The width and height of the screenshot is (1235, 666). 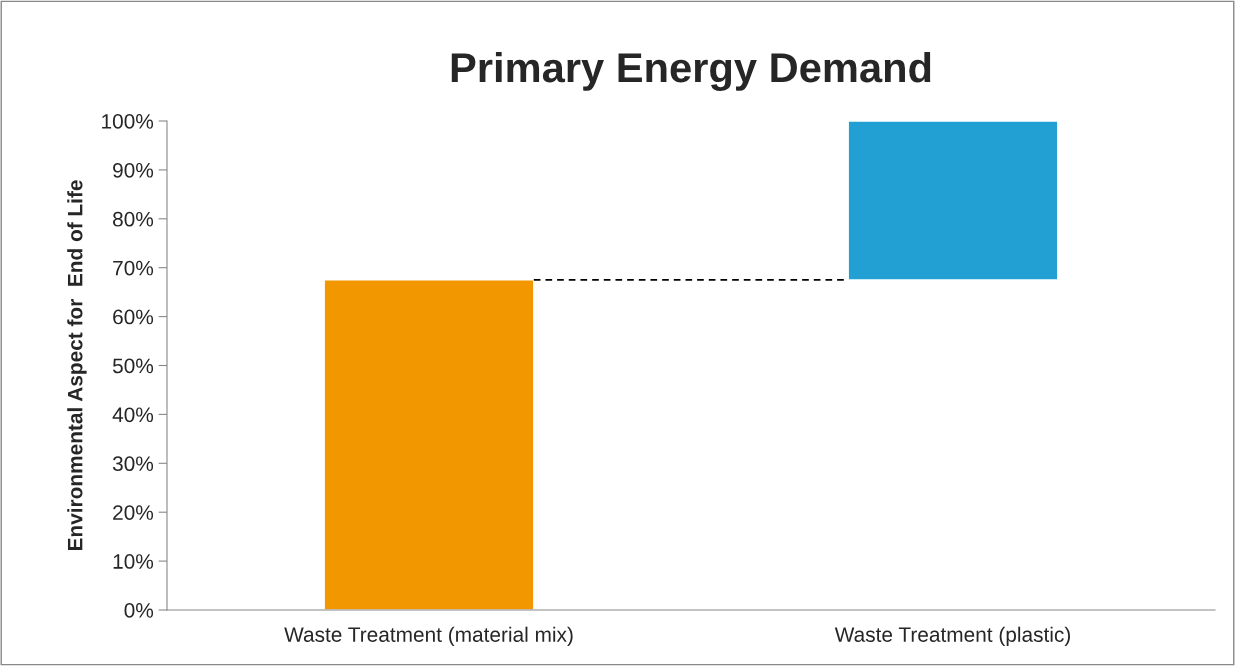 What do you see at coordinates (428, 636) in the screenshot?
I see `x-tick-label: Waste Treatment (material mix)` at bounding box center [428, 636].